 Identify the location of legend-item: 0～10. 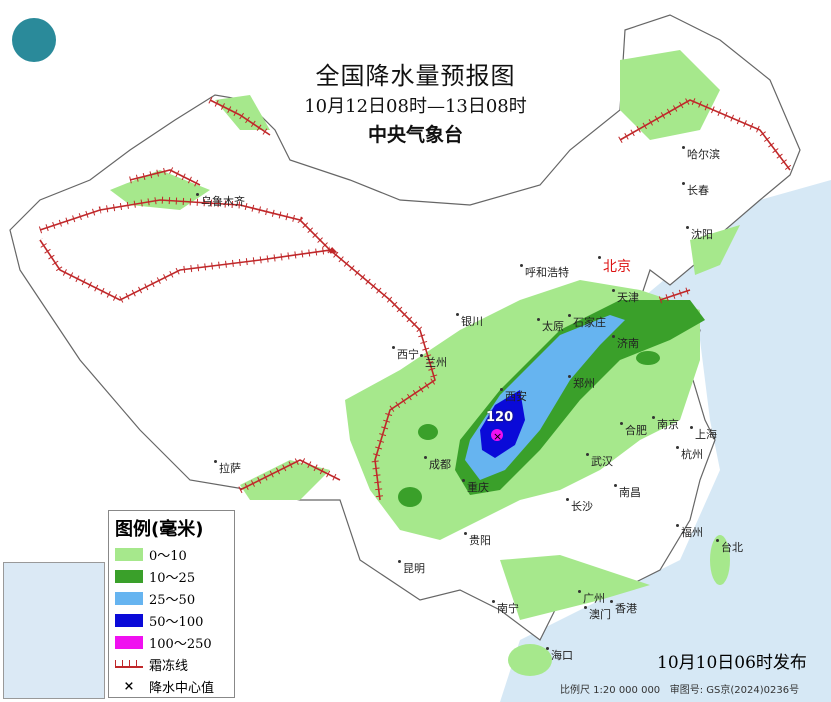
(171, 554).